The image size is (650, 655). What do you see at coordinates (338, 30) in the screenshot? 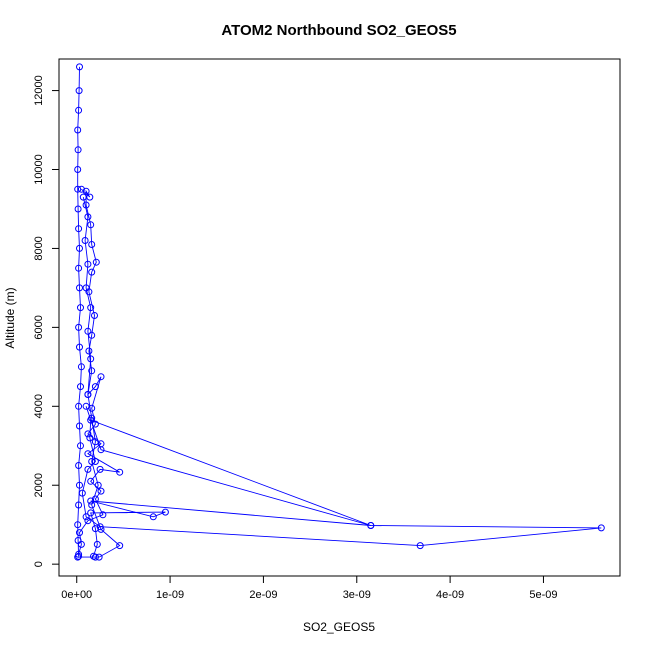
I see `chart-title: ATOM2 Northbound SO2_GEOS5` at bounding box center [338, 30].